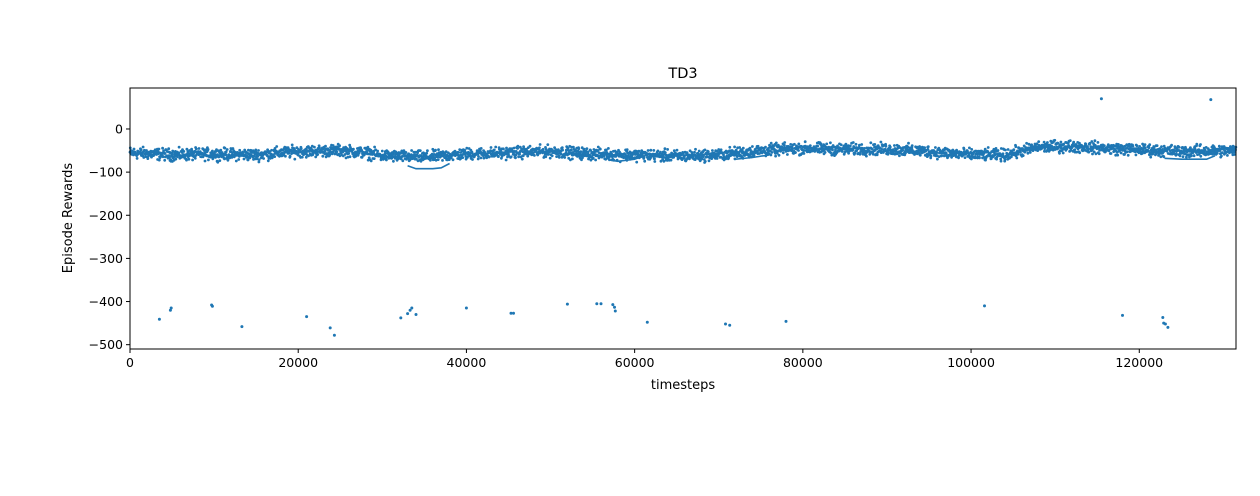 The height and width of the screenshot is (496, 1260). What do you see at coordinates (106, 344) in the screenshot?
I see `y-tick-label: −500` at bounding box center [106, 344].